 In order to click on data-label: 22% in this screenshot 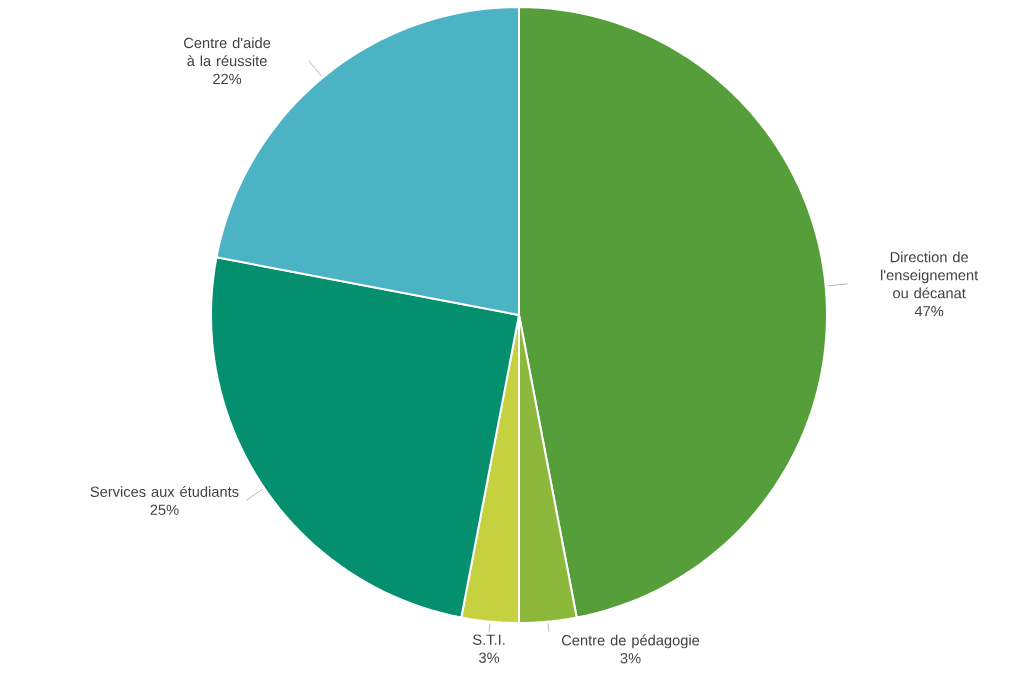, I will do `click(227, 79)`.